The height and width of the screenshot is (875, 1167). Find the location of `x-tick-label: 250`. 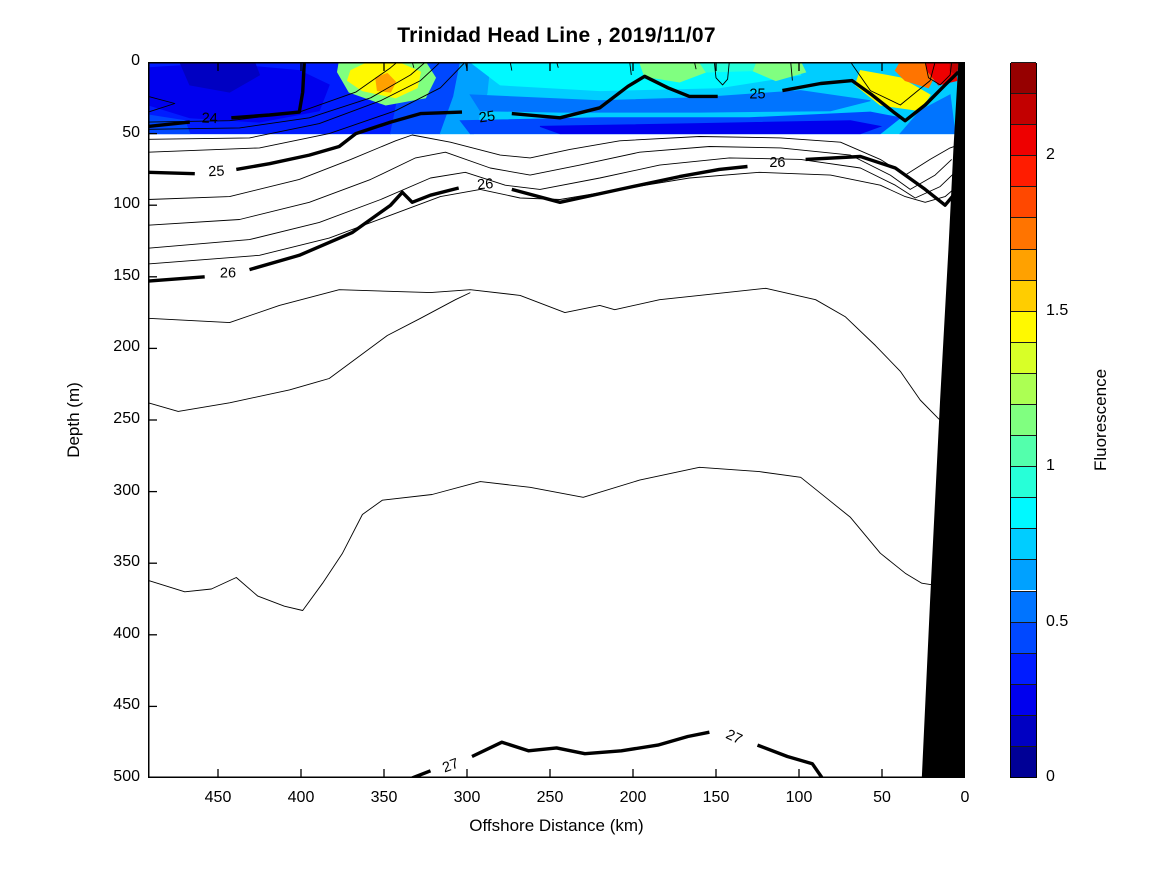

x-tick-label: 250 is located at coordinates (550, 797).